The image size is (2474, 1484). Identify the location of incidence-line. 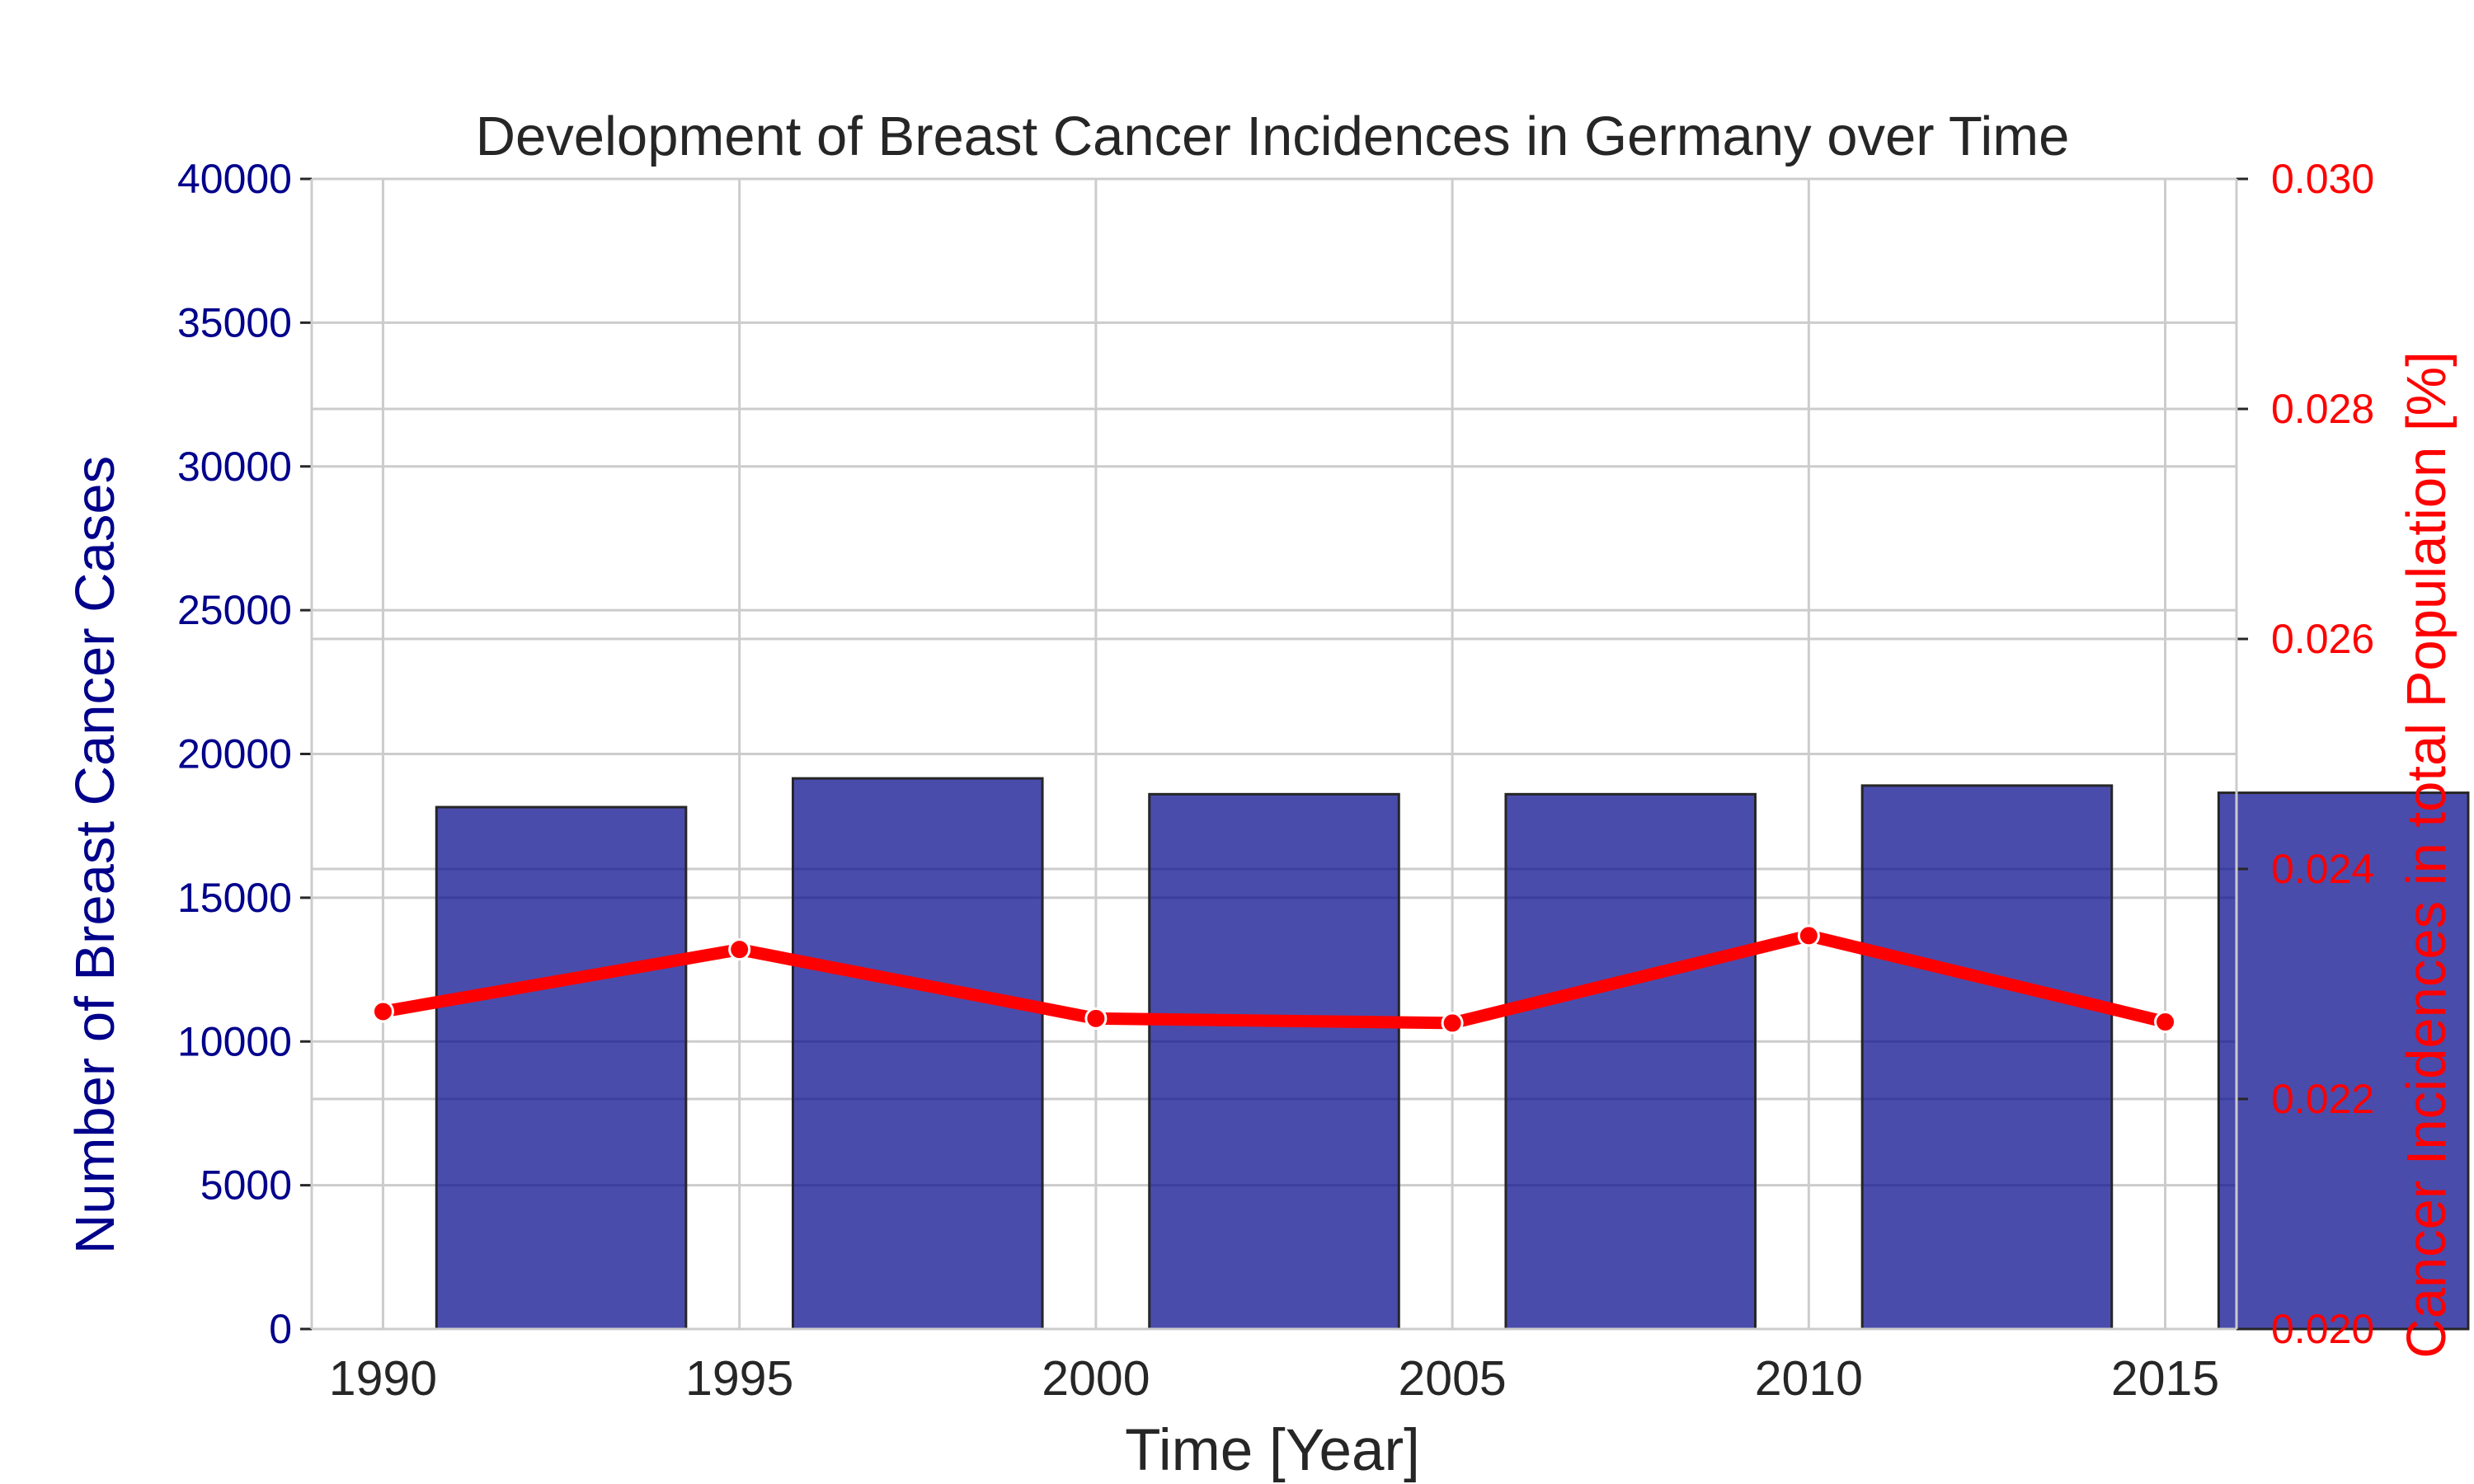
(1274, 979).